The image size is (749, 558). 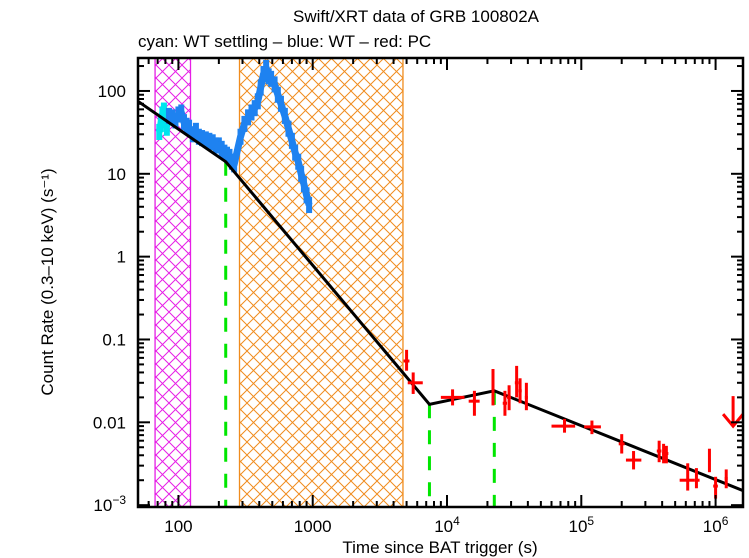 I want to click on y-tick-labels: 100 10 1 0.1 0.01 10⁻³, so click(x=109, y=298).